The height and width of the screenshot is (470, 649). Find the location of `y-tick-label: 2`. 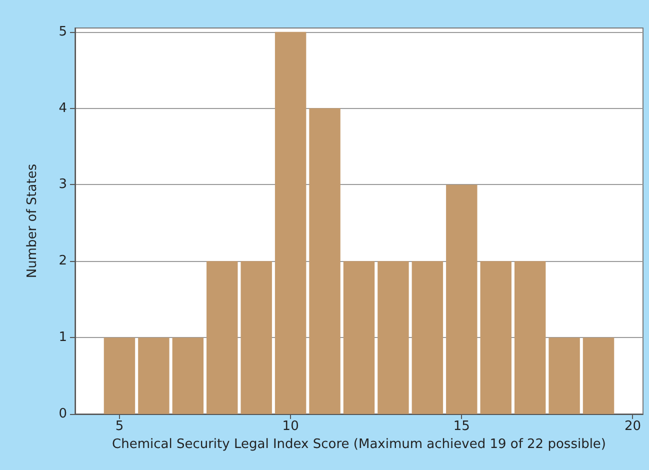

y-tick-label: 2 is located at coordinates (62, 261).